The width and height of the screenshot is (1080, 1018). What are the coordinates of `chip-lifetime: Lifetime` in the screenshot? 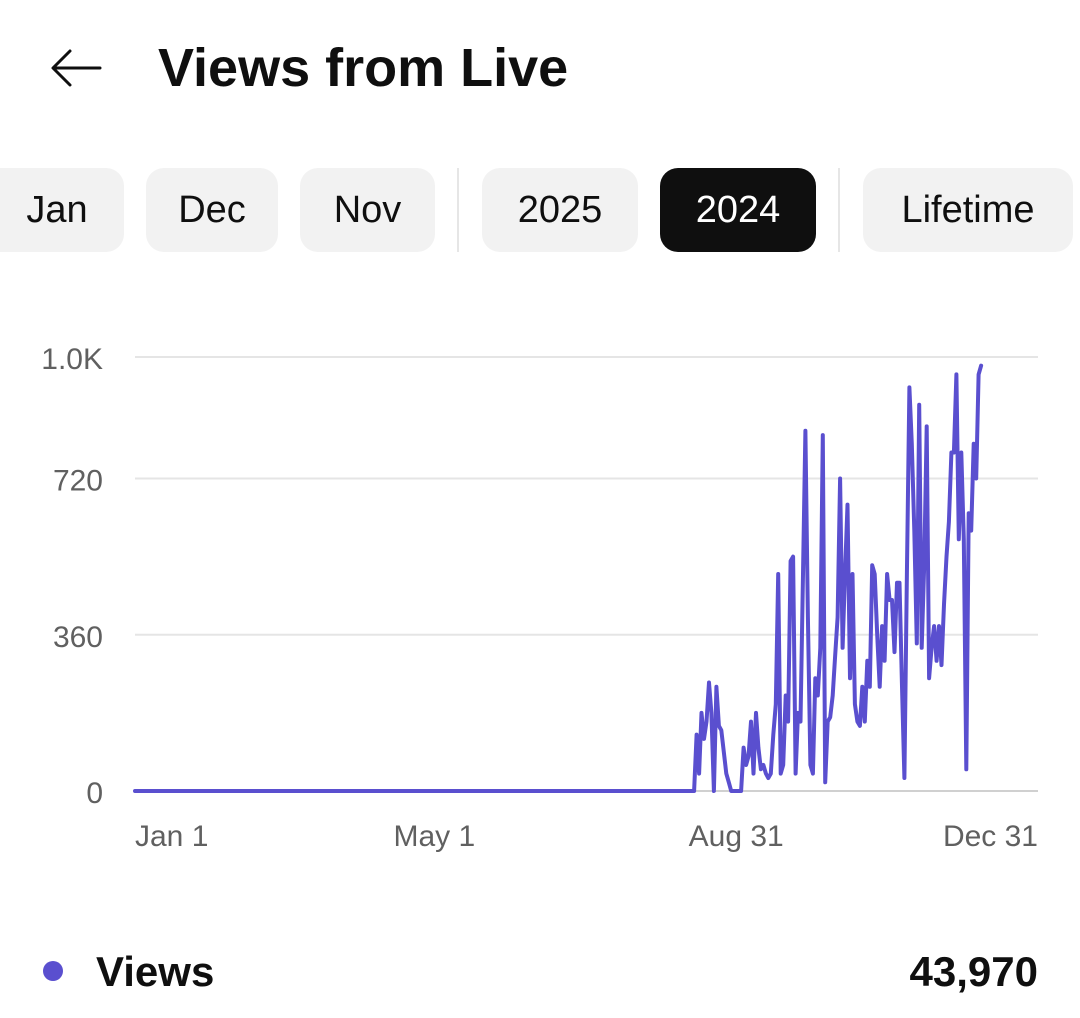 It's located at (968, 210).